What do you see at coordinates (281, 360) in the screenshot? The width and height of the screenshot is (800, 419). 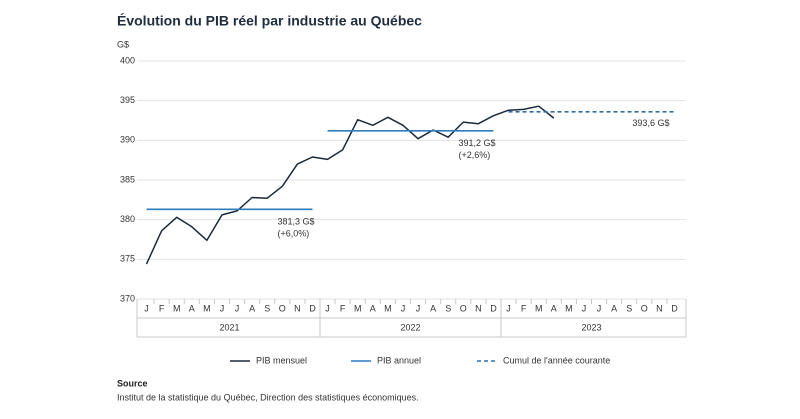 I see `legend-label: PIB mensuel` at bounding box center [281, 360].